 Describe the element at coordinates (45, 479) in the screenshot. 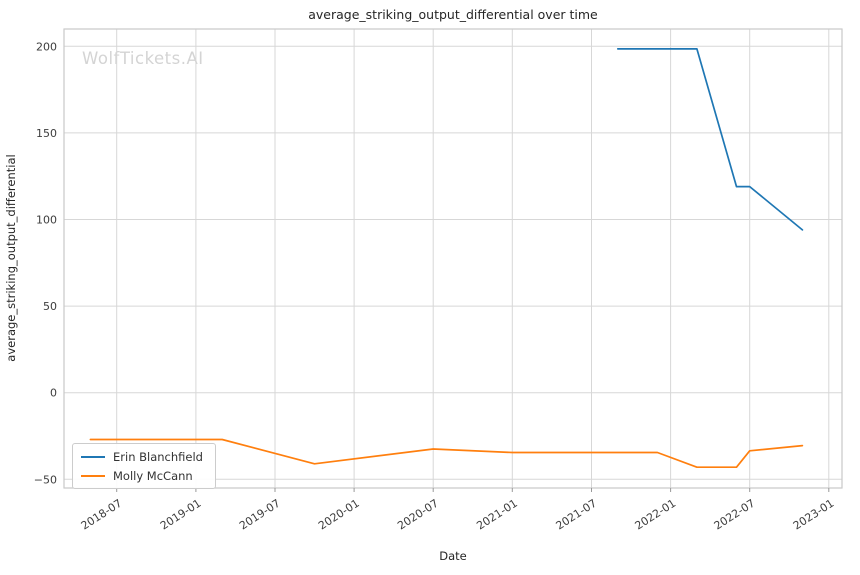

I see `y-tick-label: −50` at that location.